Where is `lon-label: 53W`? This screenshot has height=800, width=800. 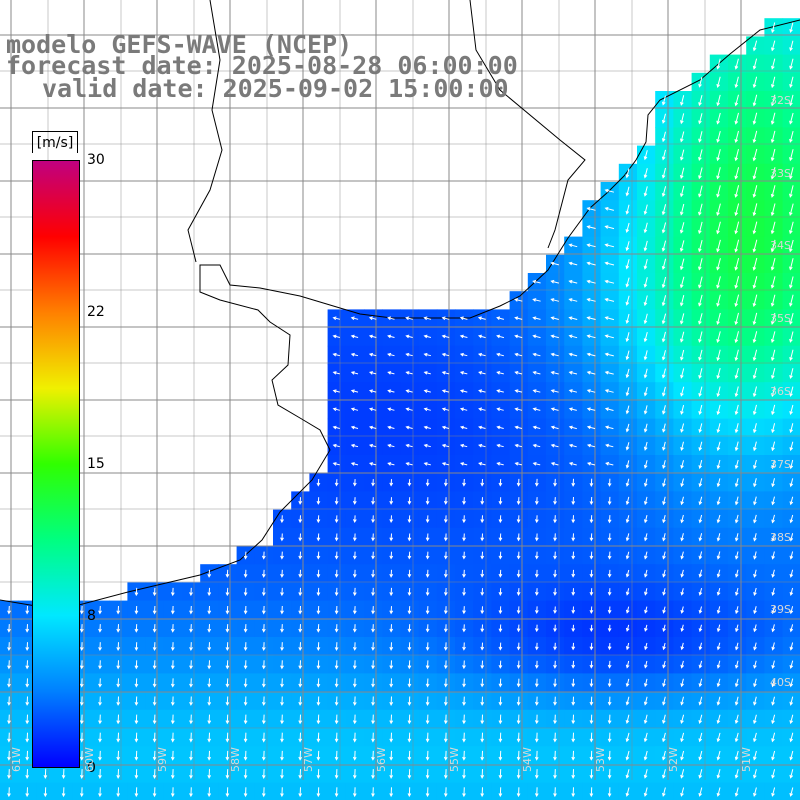
lon-label: 53W is located at coordinates (600, 759).